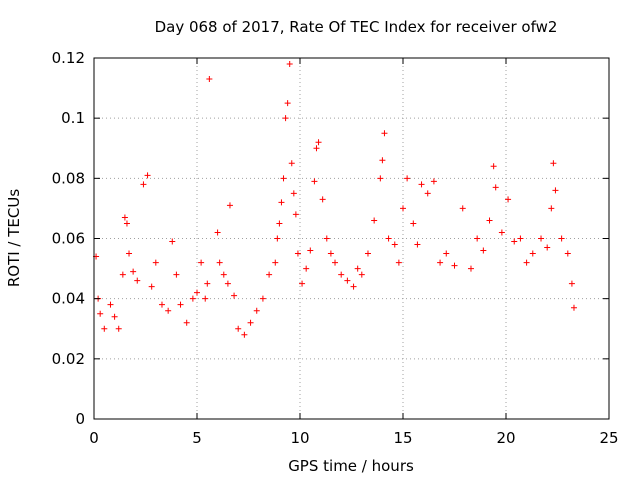  I want to click on x-tick-label: 15, so click(402, 438).